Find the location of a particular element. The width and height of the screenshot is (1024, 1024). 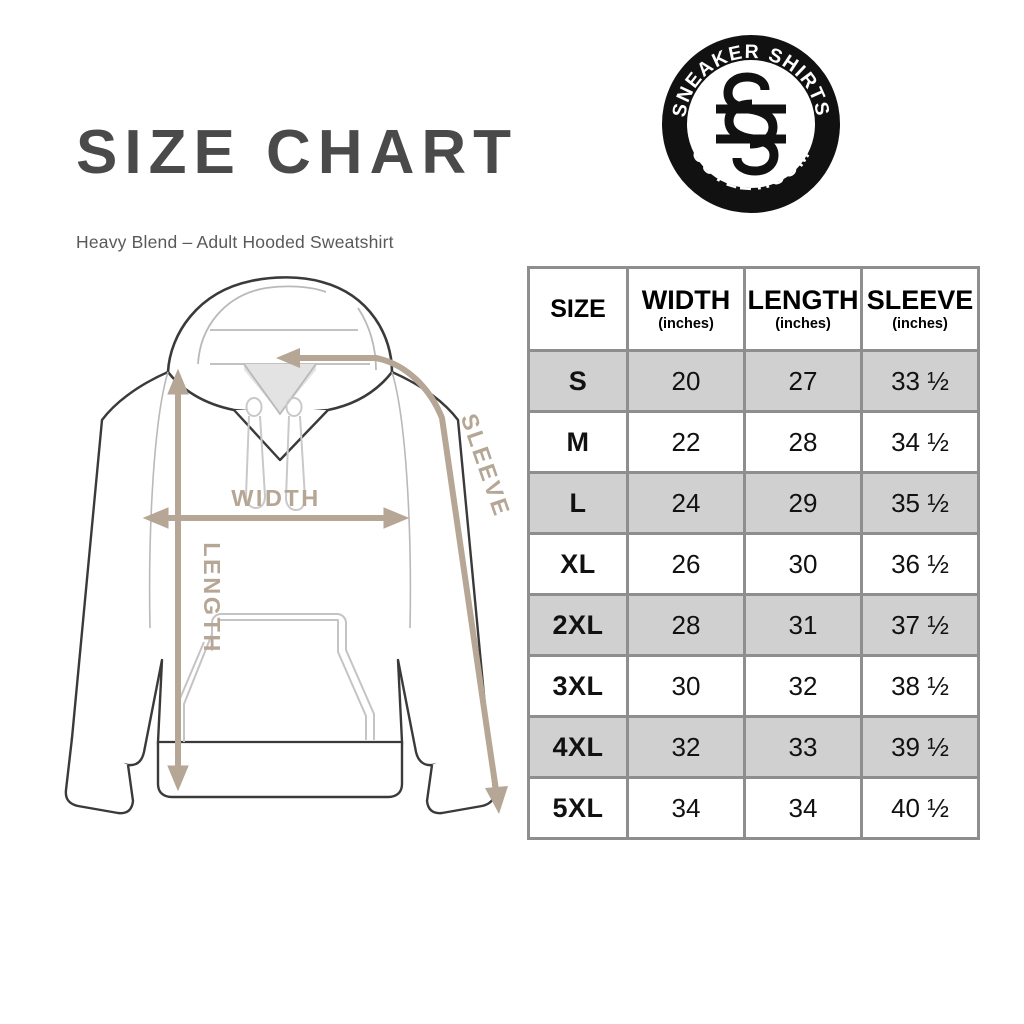

cell-width-5xl: 34 is located at coordinates (686, 808).